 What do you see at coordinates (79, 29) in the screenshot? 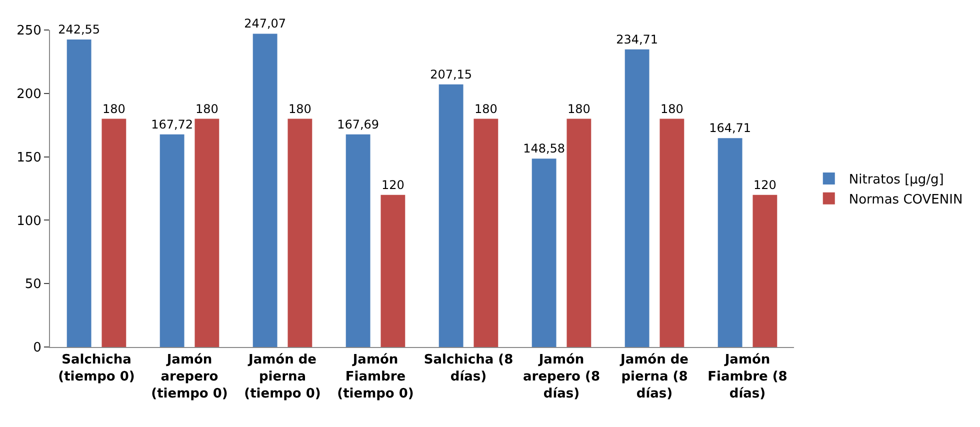
I see `data-label: 242,55` at bounding box center [79, 29].